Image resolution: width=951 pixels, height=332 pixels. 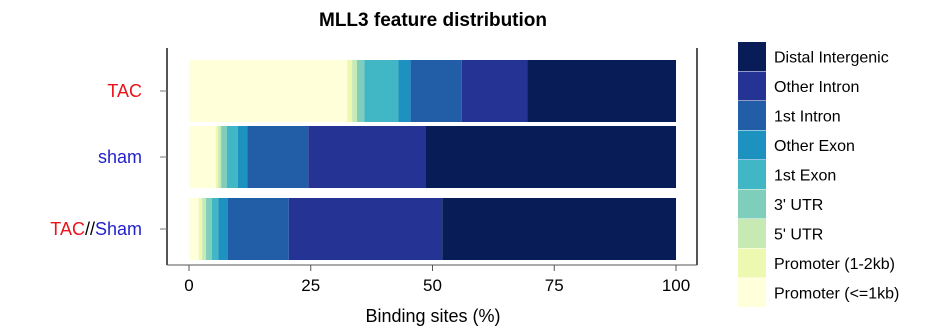 I want to click on x-tick-label: 75, so click(x=554, y=285).